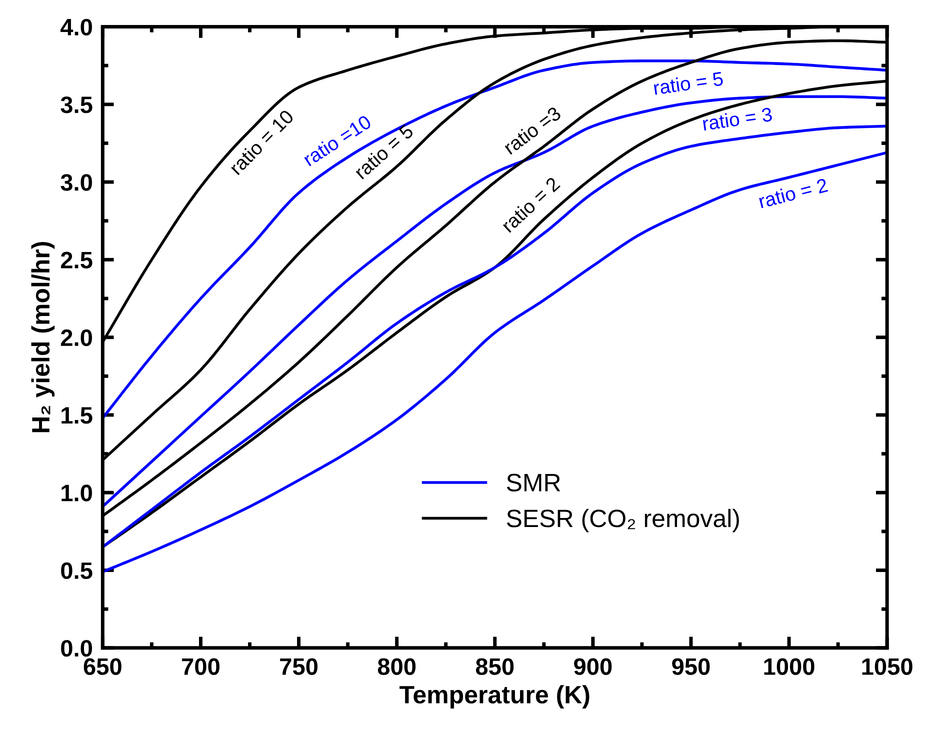 This screenshot has height=743, width=925. I want to click on x-tick-label: 700, so click(201, 666).